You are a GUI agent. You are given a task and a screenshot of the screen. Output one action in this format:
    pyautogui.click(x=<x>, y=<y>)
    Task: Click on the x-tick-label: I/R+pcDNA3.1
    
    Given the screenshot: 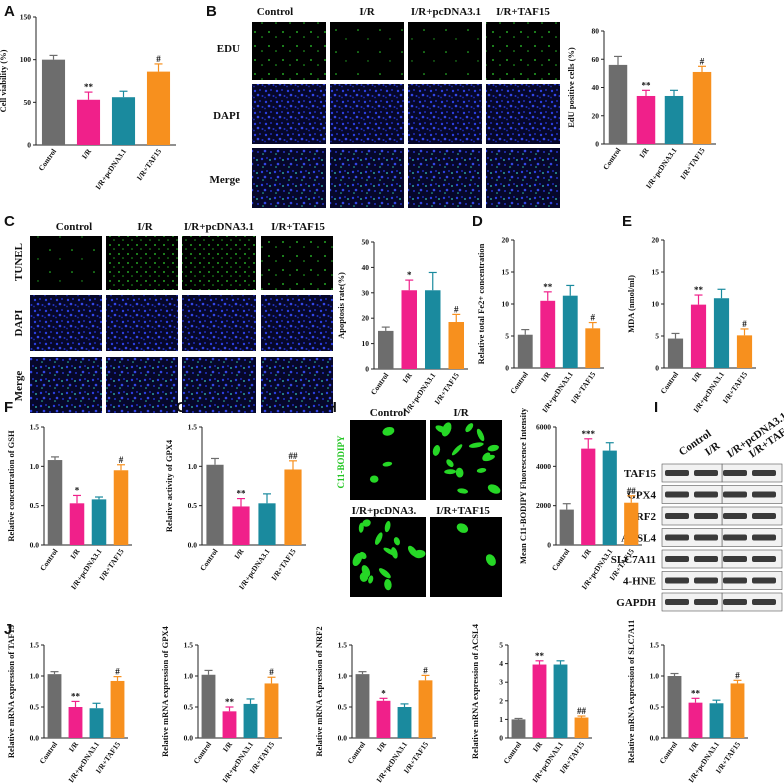 What is the action you would take?
    pyautogui.click(x=110, y=169)
    